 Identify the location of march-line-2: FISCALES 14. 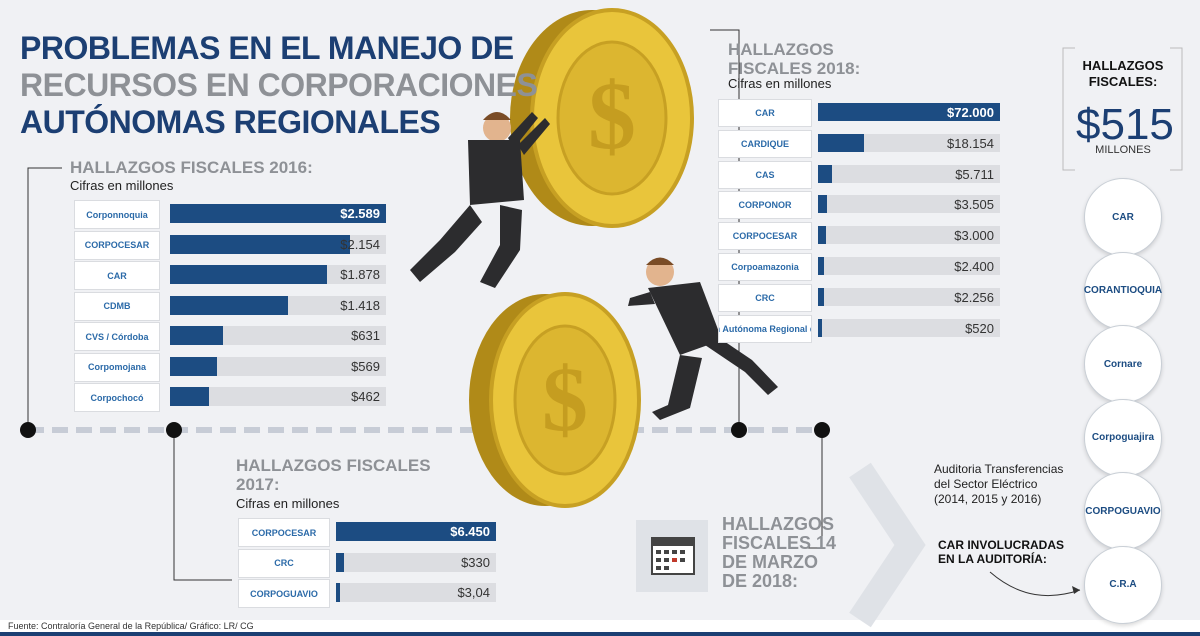
(779, 543).